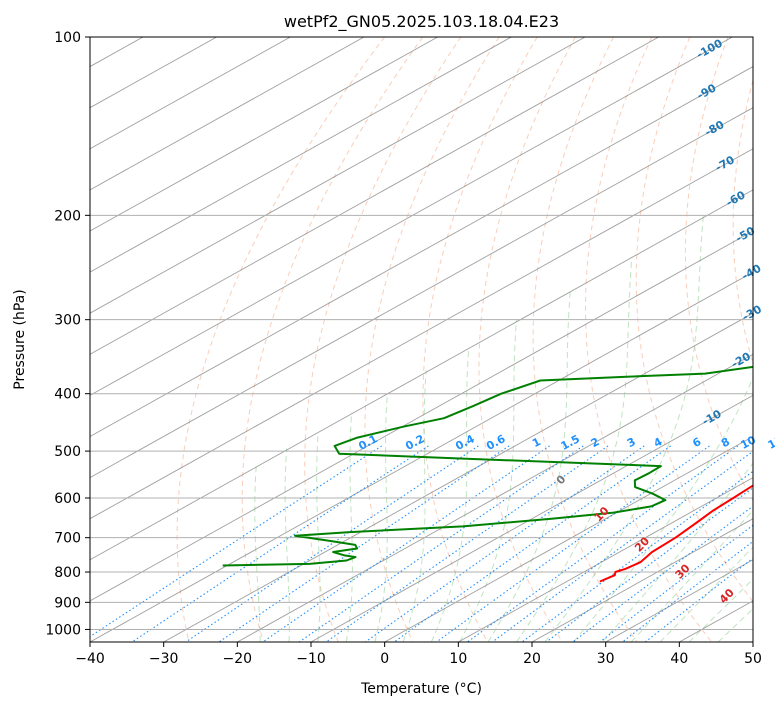 The image size is (775, 708). Describe the element at coordinates (421, 22) in the screenshot. I see `chart-title: wetPf2_GN05.2025.103.18.04.E23` at that location.